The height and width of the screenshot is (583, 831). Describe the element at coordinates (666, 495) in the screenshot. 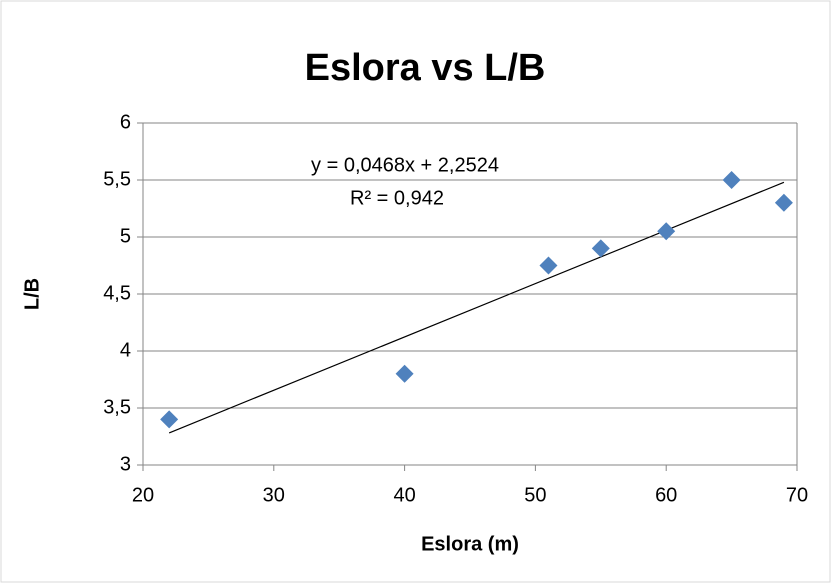

I see `x-tick-label: 60` at that location.